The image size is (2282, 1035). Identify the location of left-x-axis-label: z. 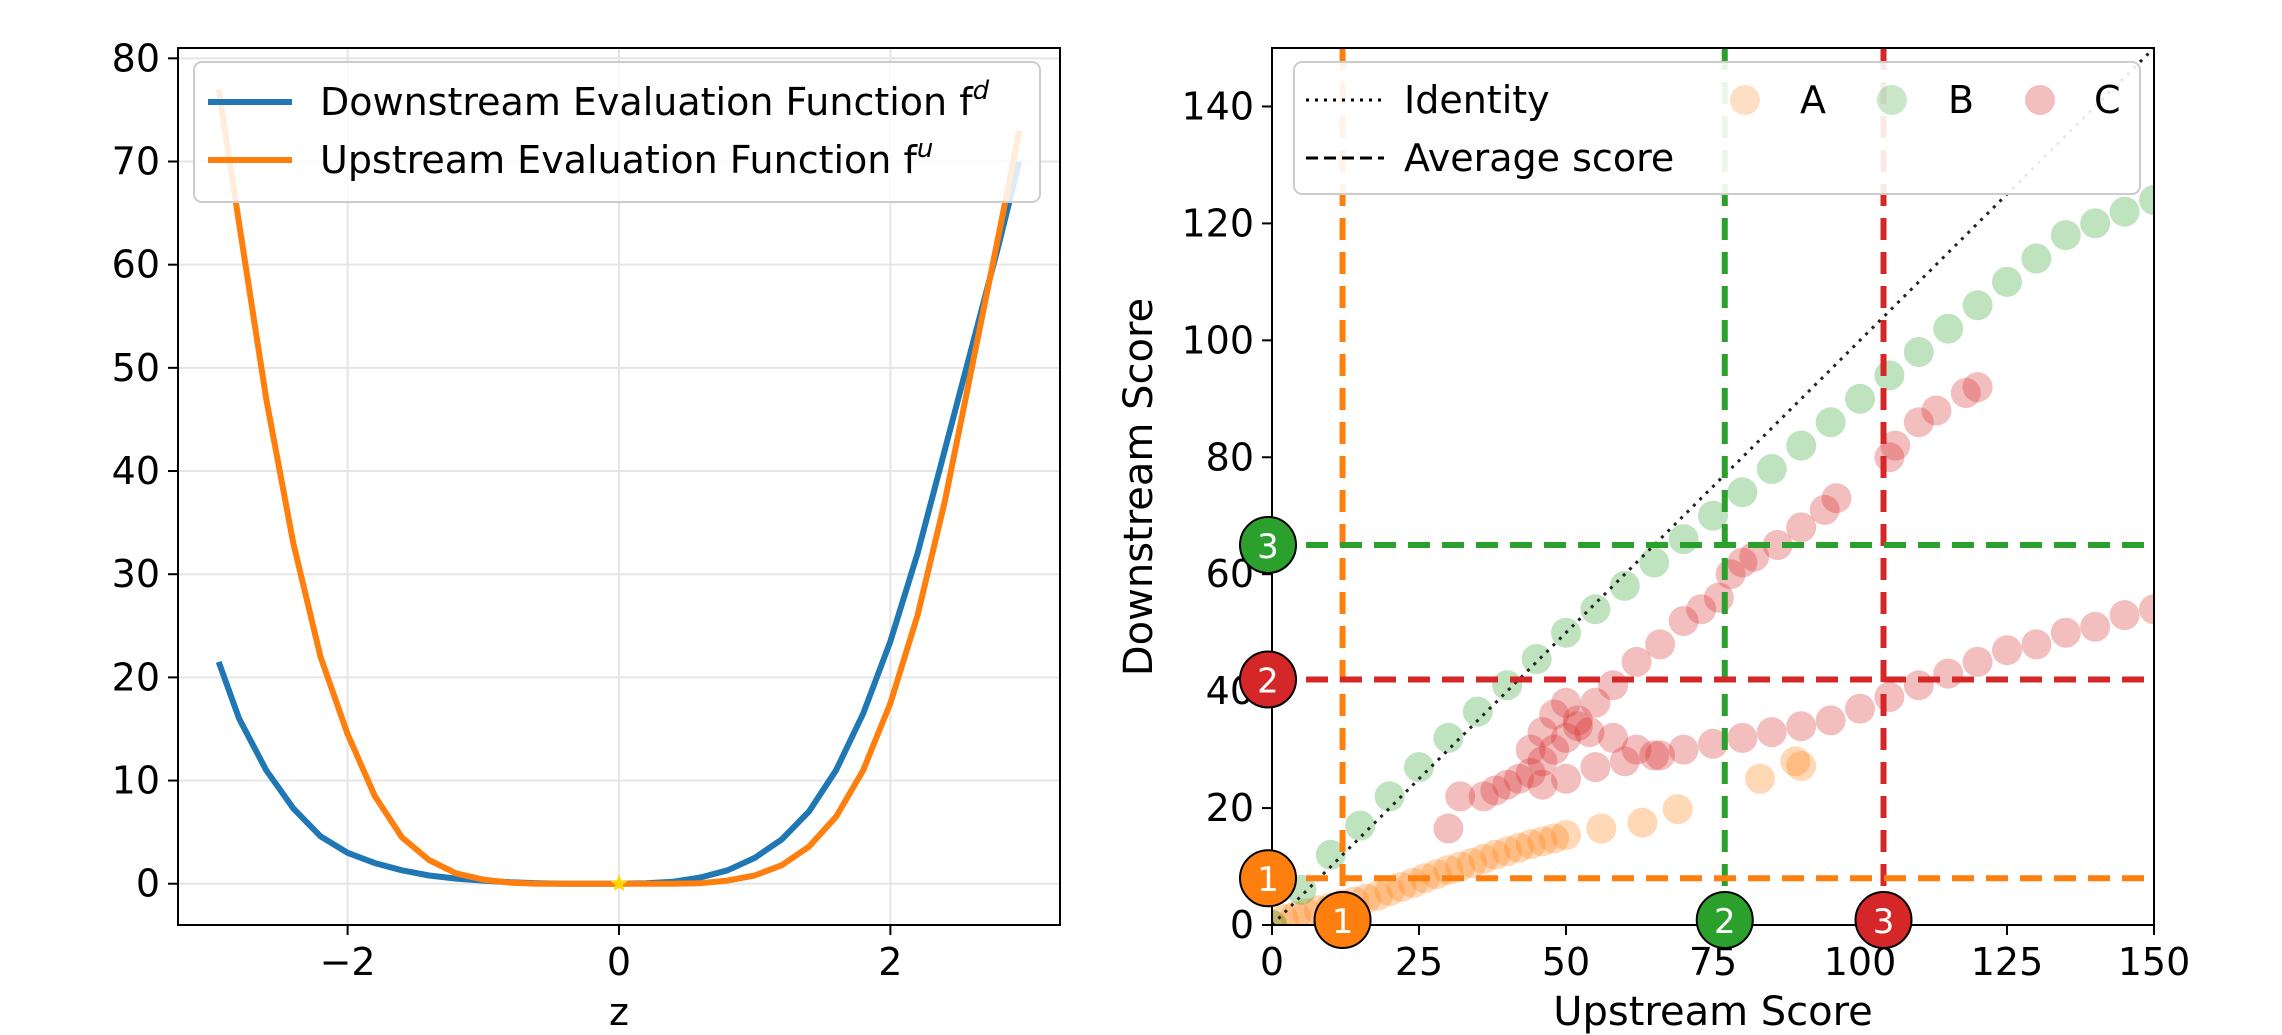
(619, 1012).